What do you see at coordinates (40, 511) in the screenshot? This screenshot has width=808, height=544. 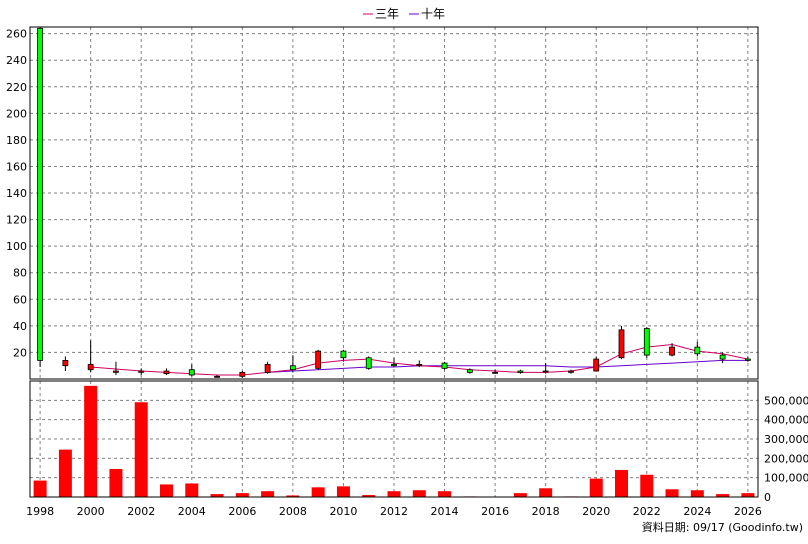 I see `x-tick-label: 1998` at bounding box center [40, 511].